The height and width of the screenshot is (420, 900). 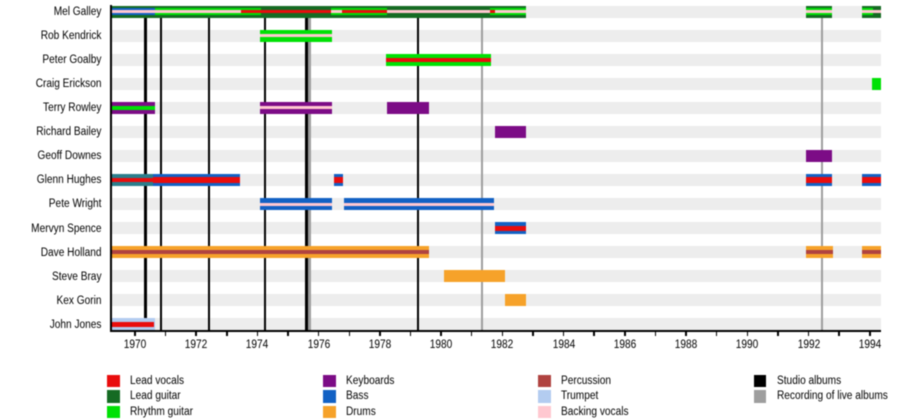 What do you see at coordinates (760, 396) in the screenshot?
I see `legend-swatch-gray` at bounding box center [760, 396].